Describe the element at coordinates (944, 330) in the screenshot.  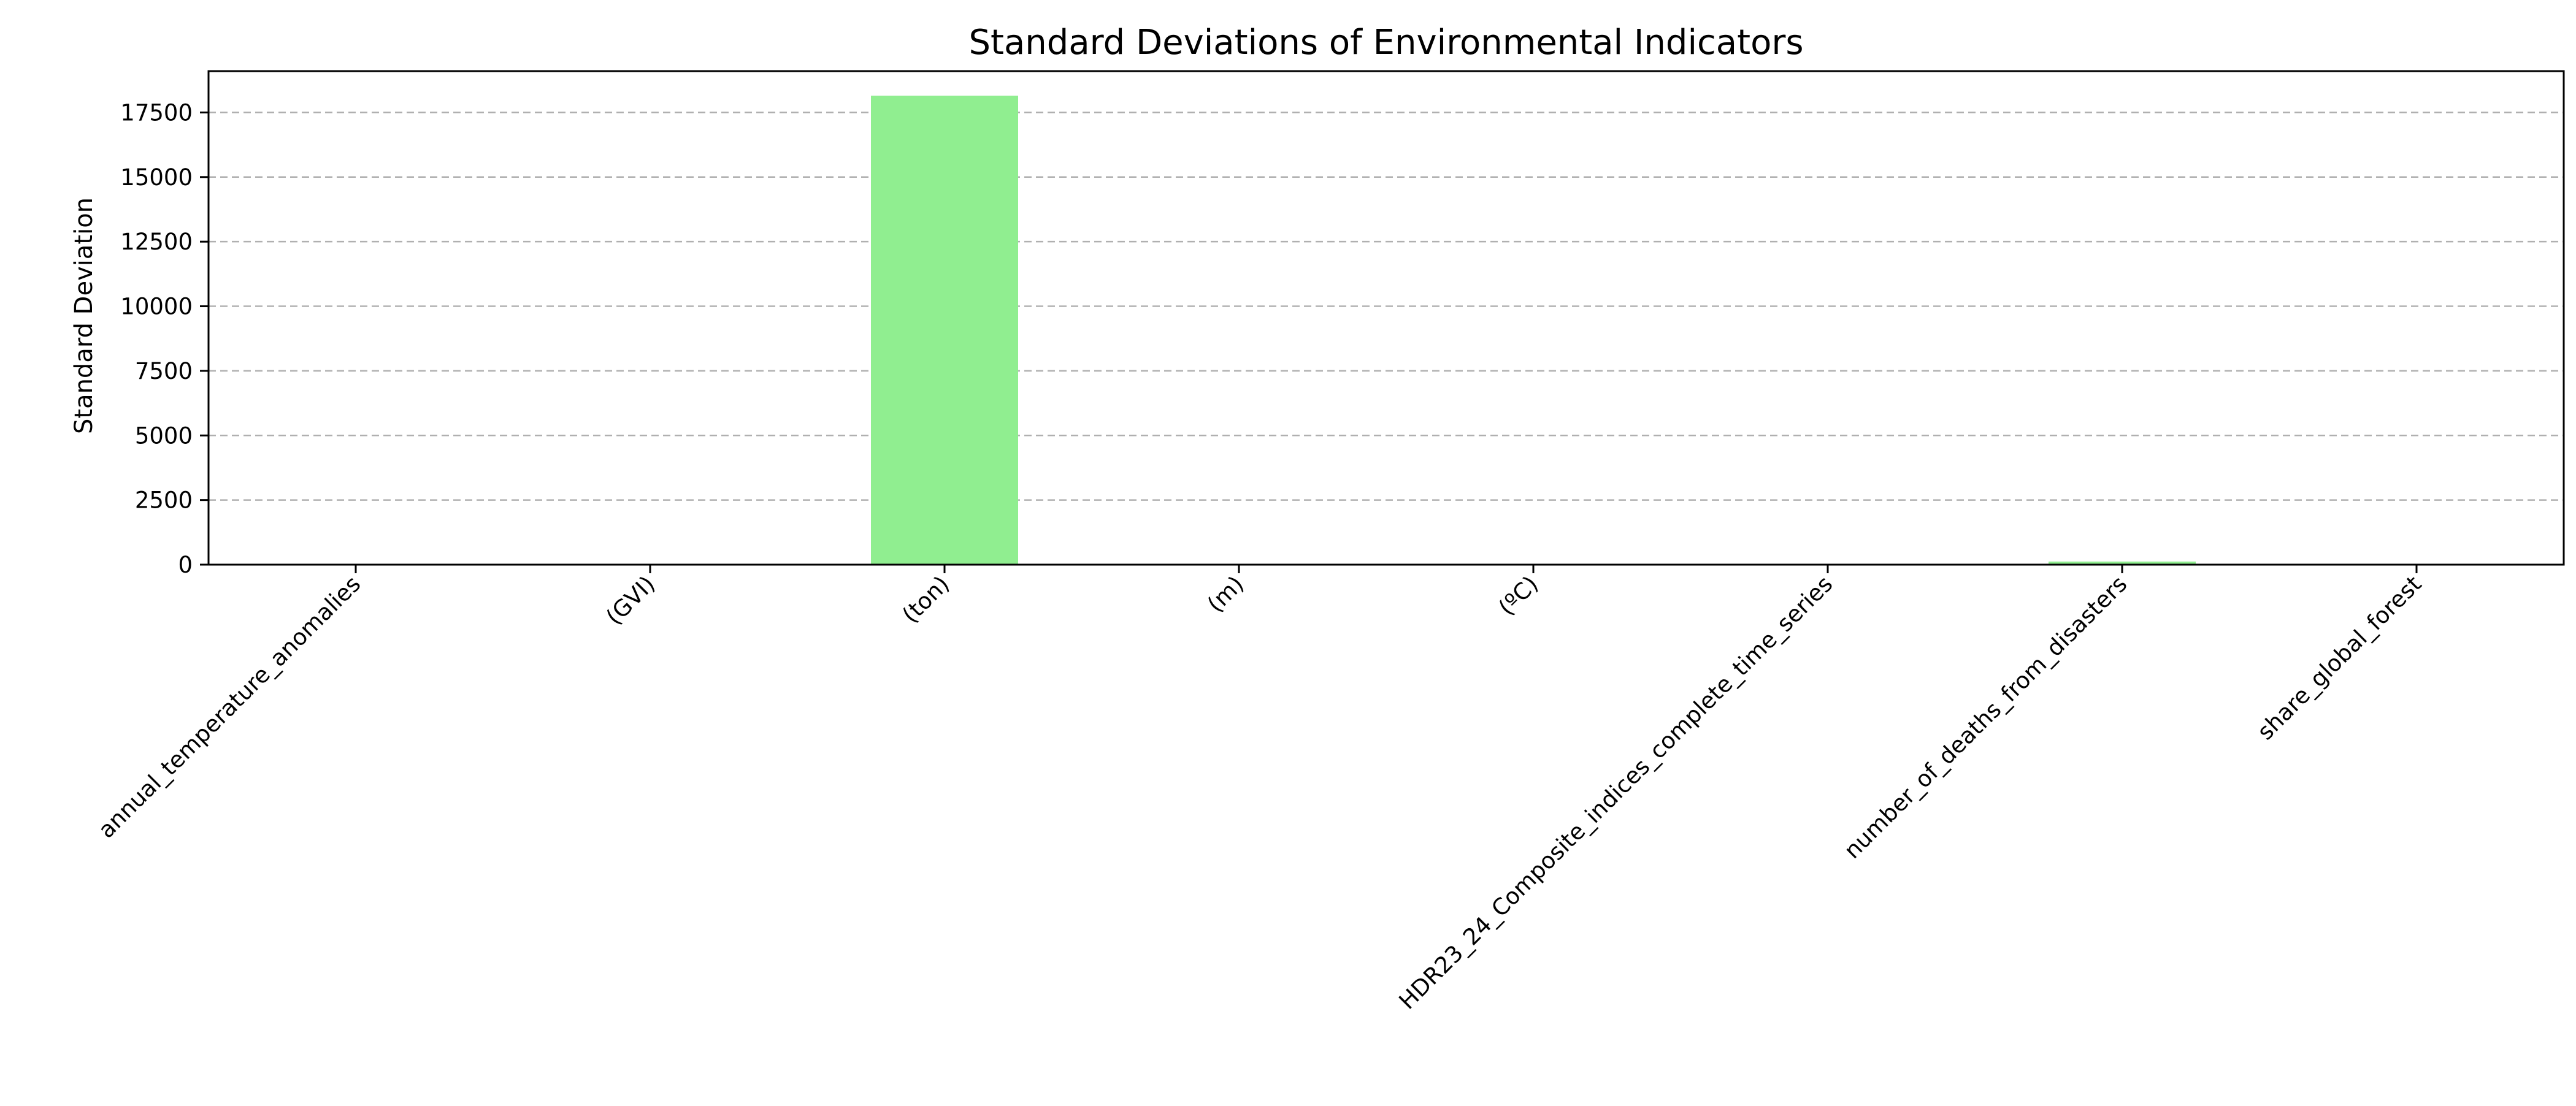
I see `bar` at that location.